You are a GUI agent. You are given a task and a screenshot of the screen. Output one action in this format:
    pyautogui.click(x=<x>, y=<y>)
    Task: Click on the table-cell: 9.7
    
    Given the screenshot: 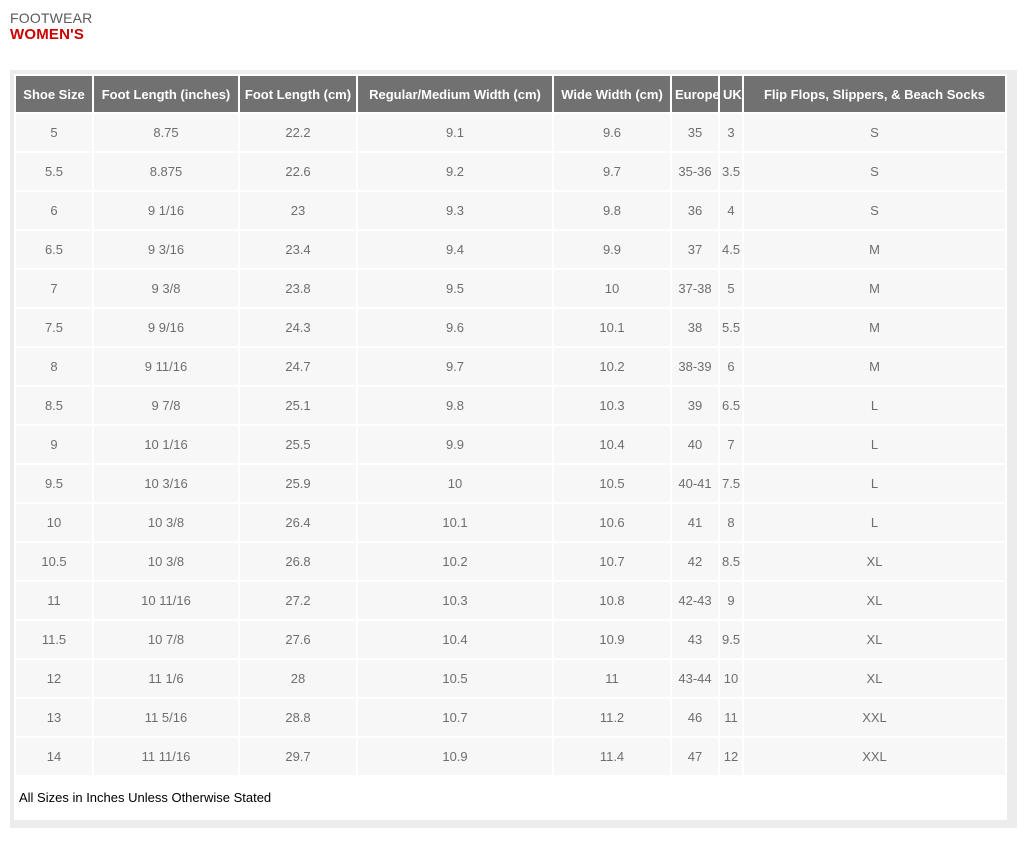 What is the action you would take?
    pyautogui.click(x=455, y=366)
    